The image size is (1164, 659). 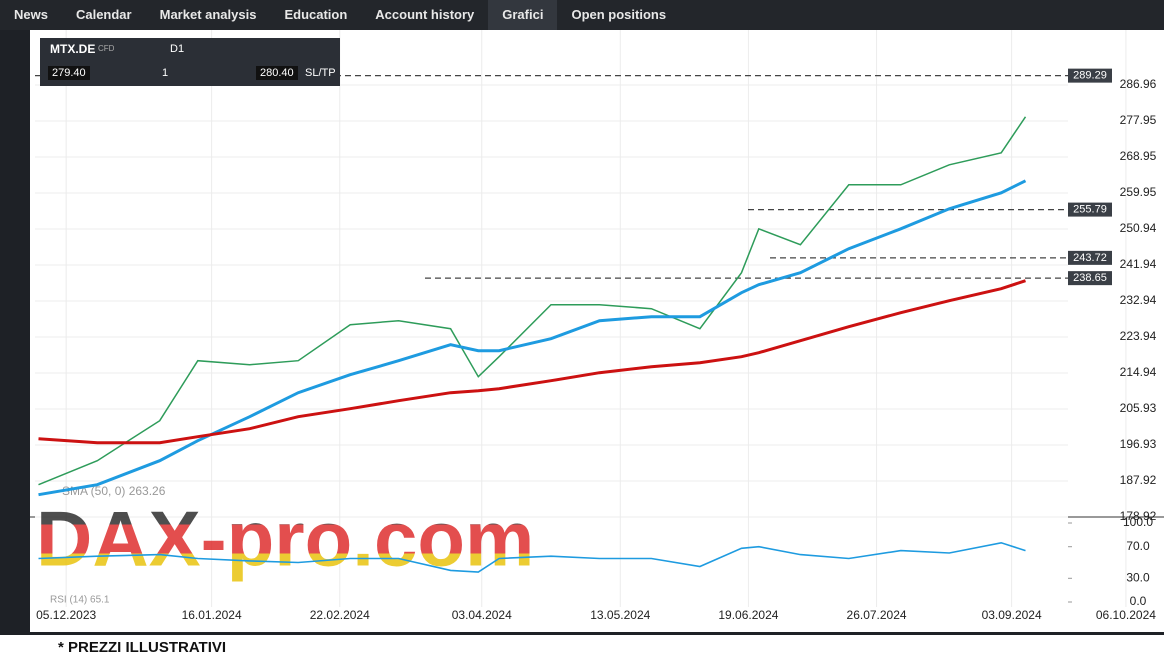 What do you see at coordinates (106, 48) in the screenshot?
I see `symbol-type: CFD` at bounding box center [106, 48].